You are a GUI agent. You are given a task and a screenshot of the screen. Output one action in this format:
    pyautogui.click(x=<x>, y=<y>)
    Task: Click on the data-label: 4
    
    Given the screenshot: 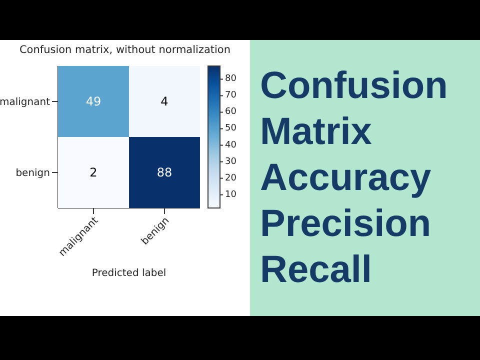 What is the action you would take?
    pyautogui.click(x=164, y=101)
    